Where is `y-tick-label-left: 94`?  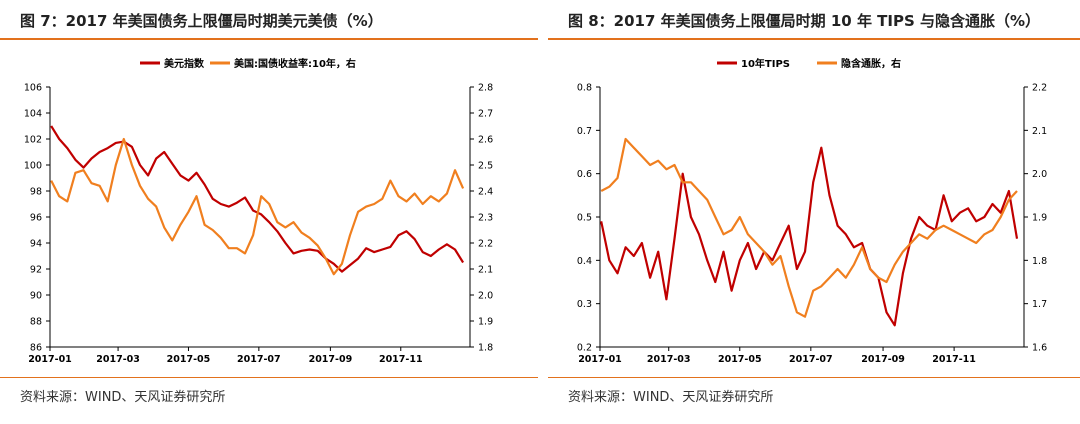
y-tick-label-left: 94 is located at coordinates (36, 244).